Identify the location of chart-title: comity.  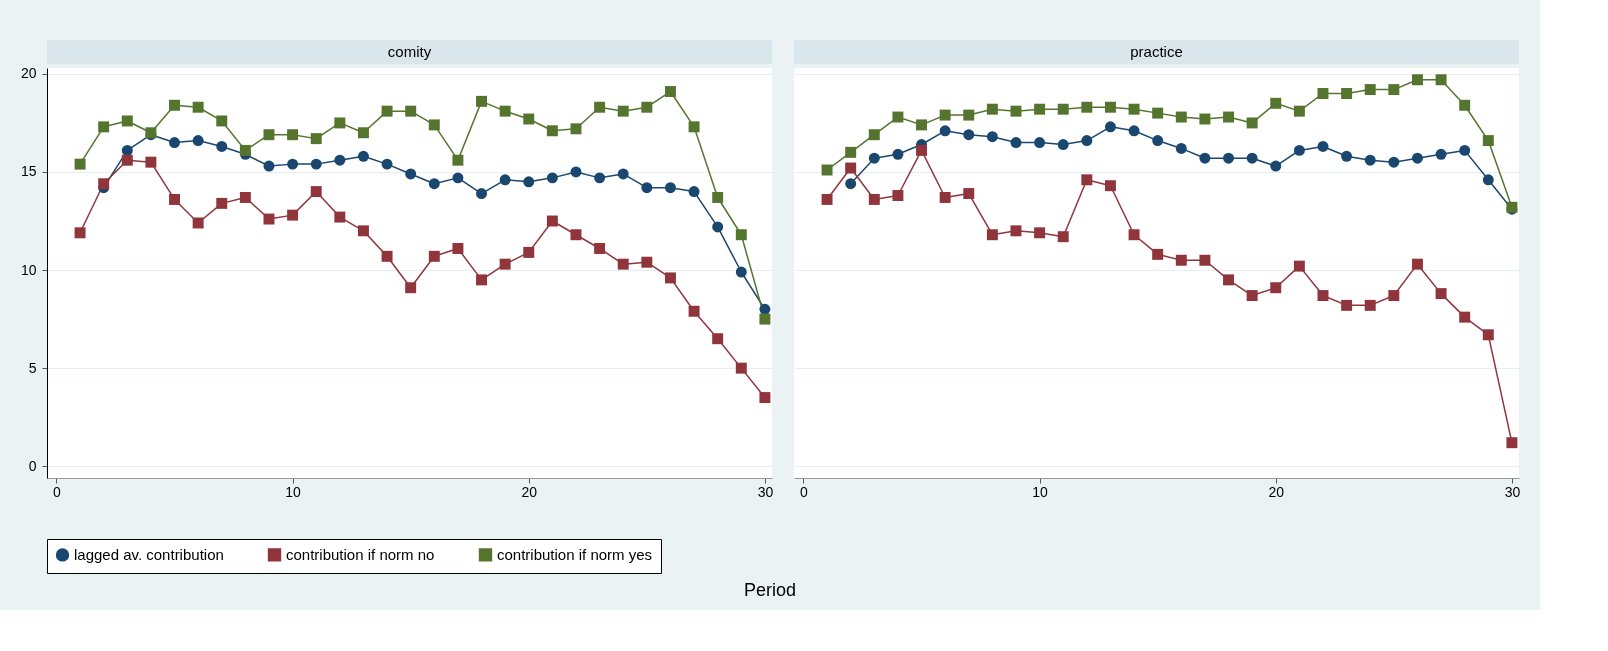
(409, 51).